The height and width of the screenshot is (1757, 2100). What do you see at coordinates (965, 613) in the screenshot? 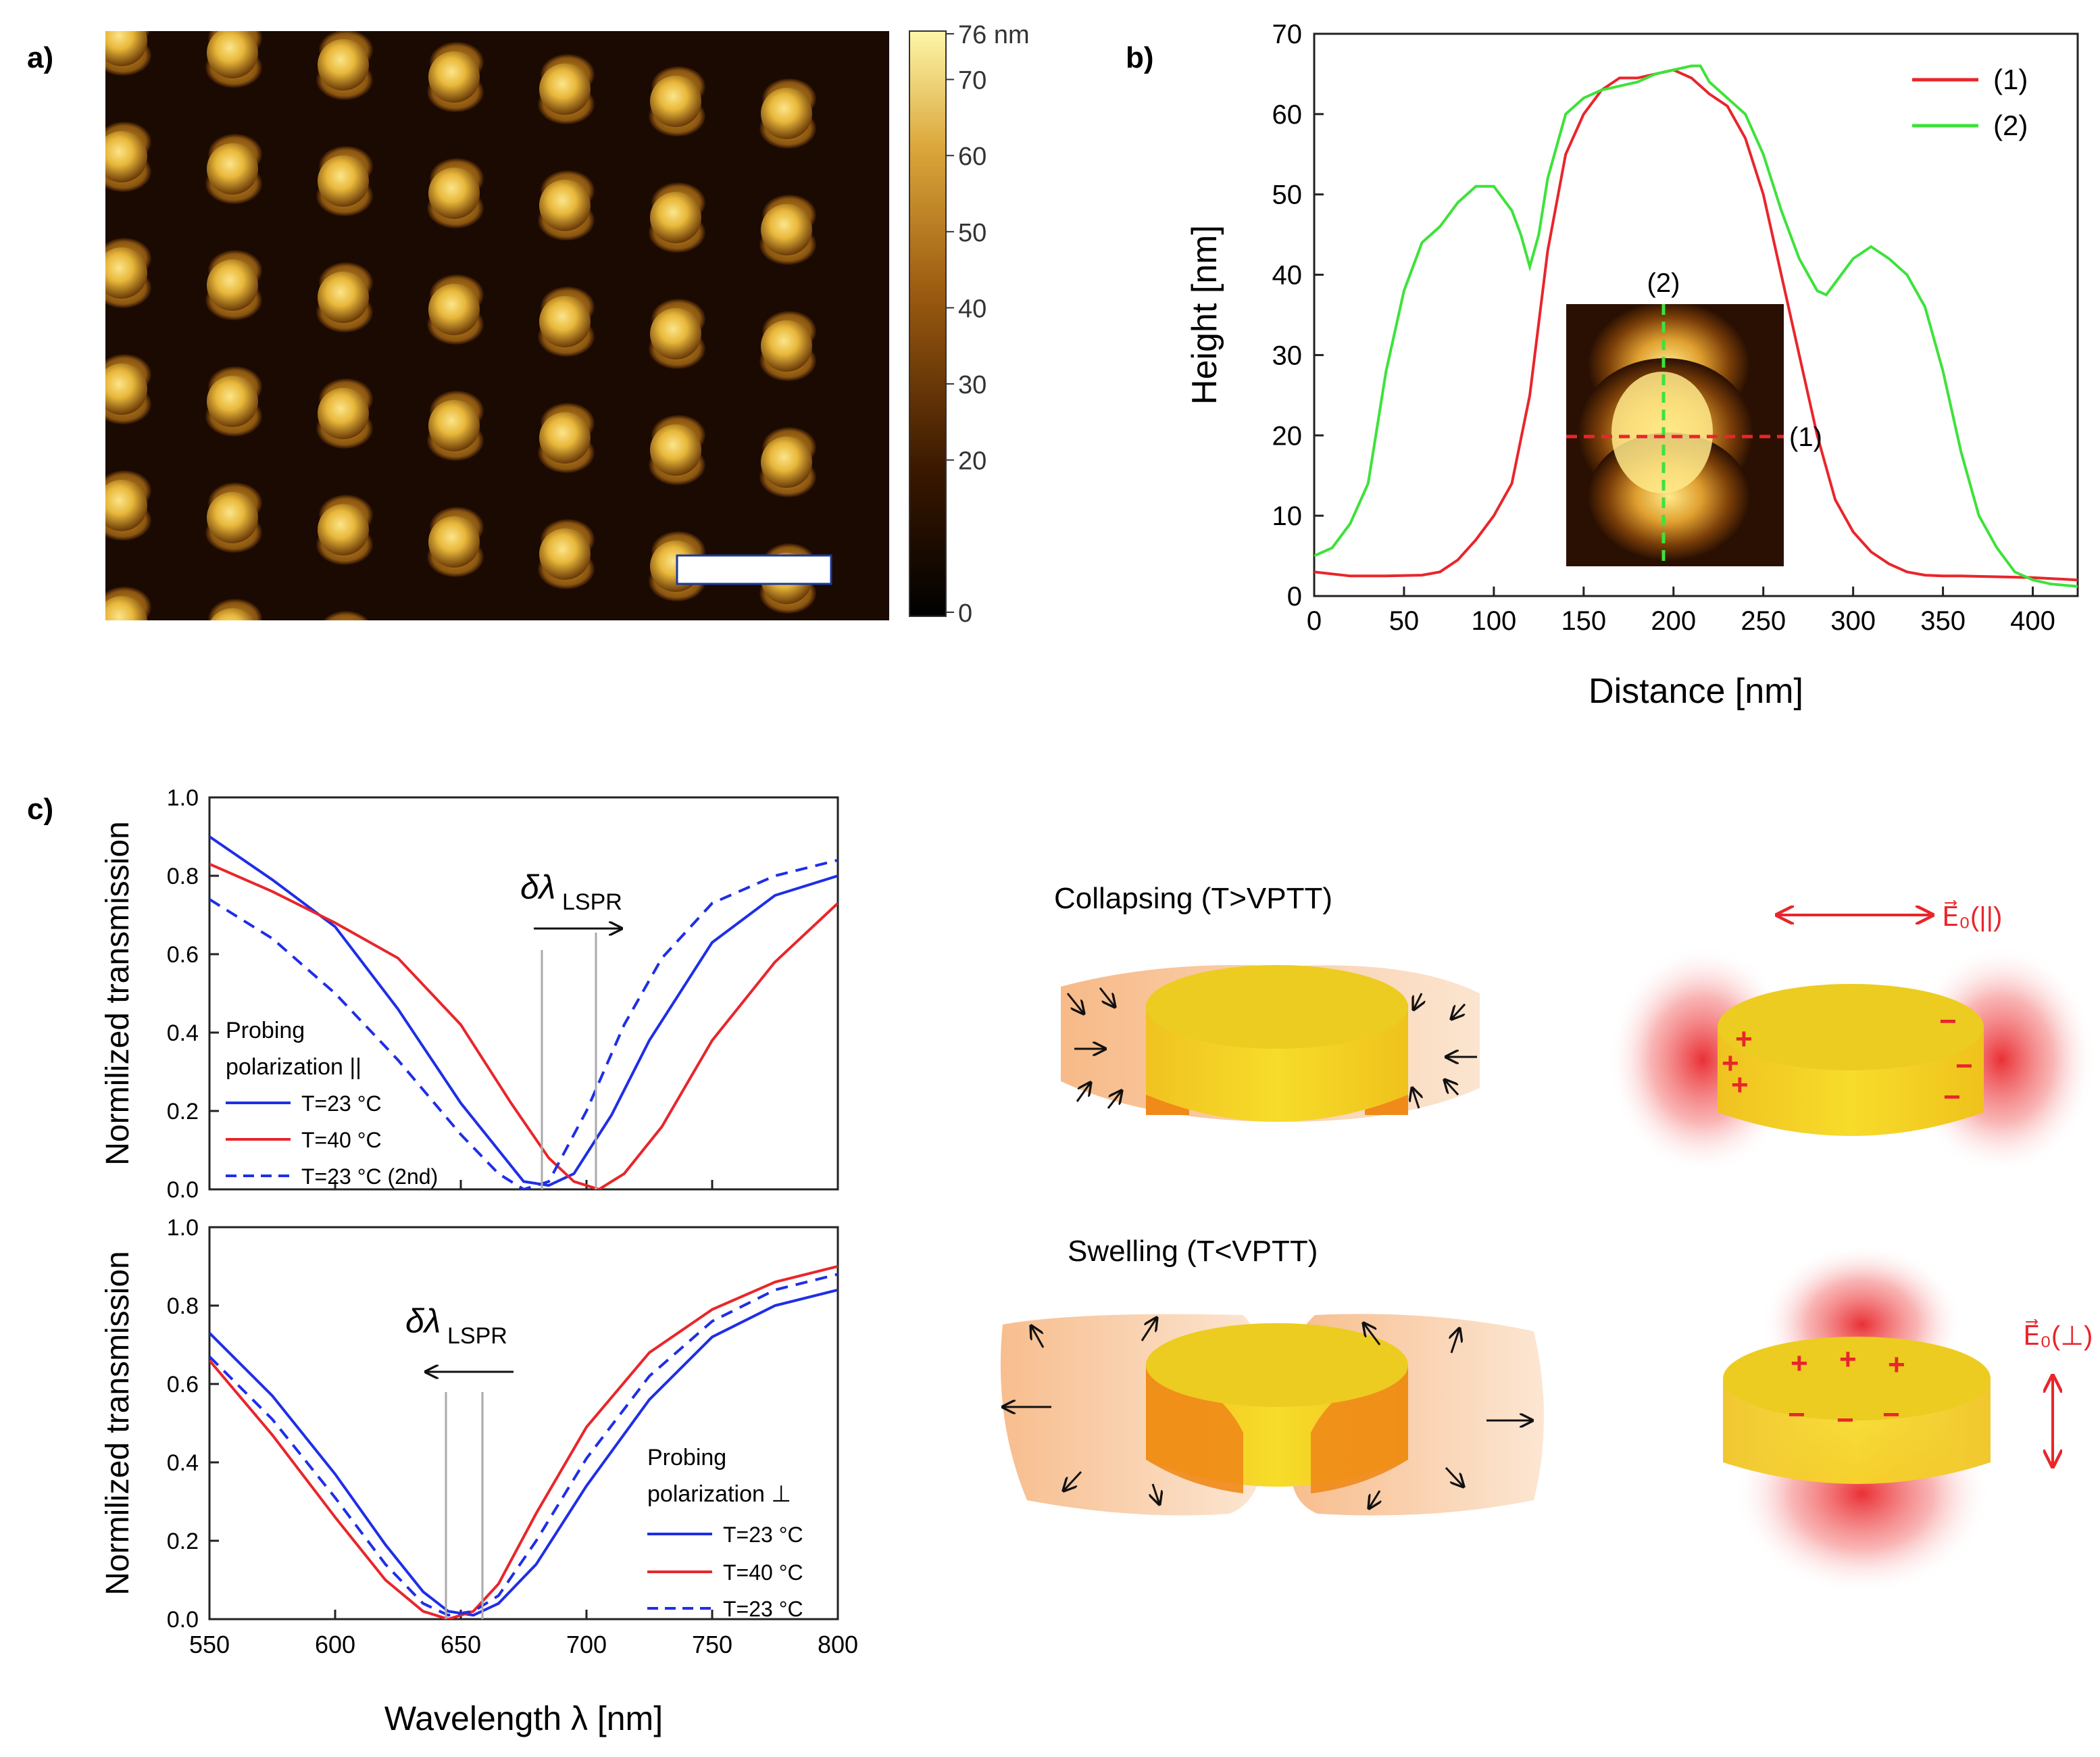
I see `colorbar-tick-label: 0` at bounding box center [965, 613].